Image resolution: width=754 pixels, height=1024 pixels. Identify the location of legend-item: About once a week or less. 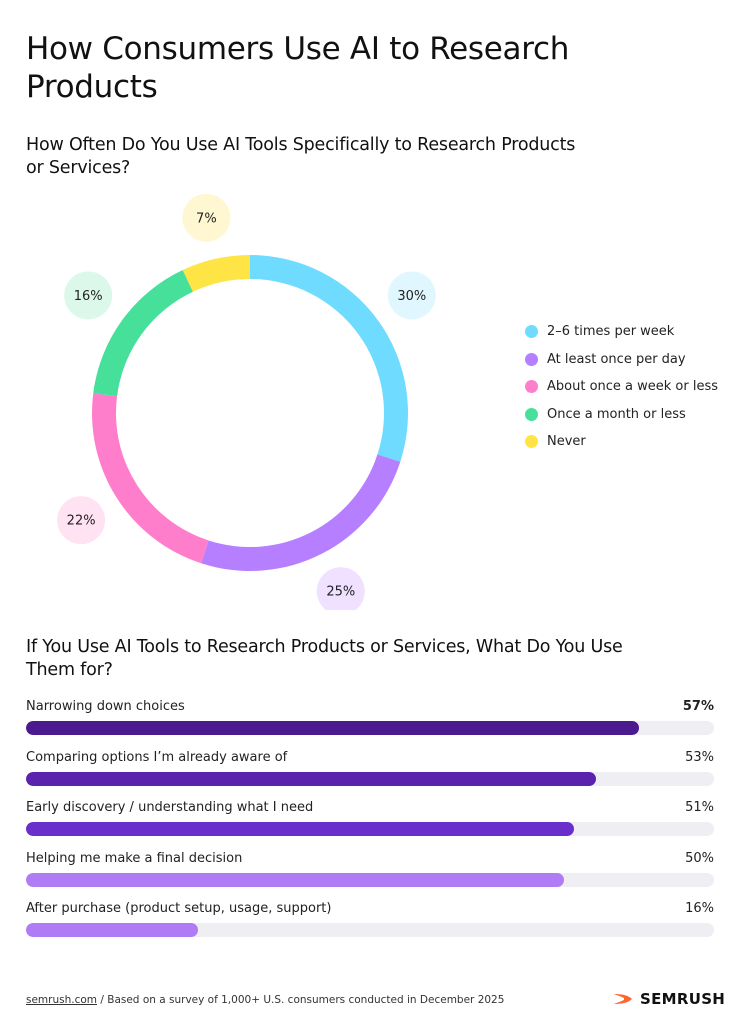
(621, 387).